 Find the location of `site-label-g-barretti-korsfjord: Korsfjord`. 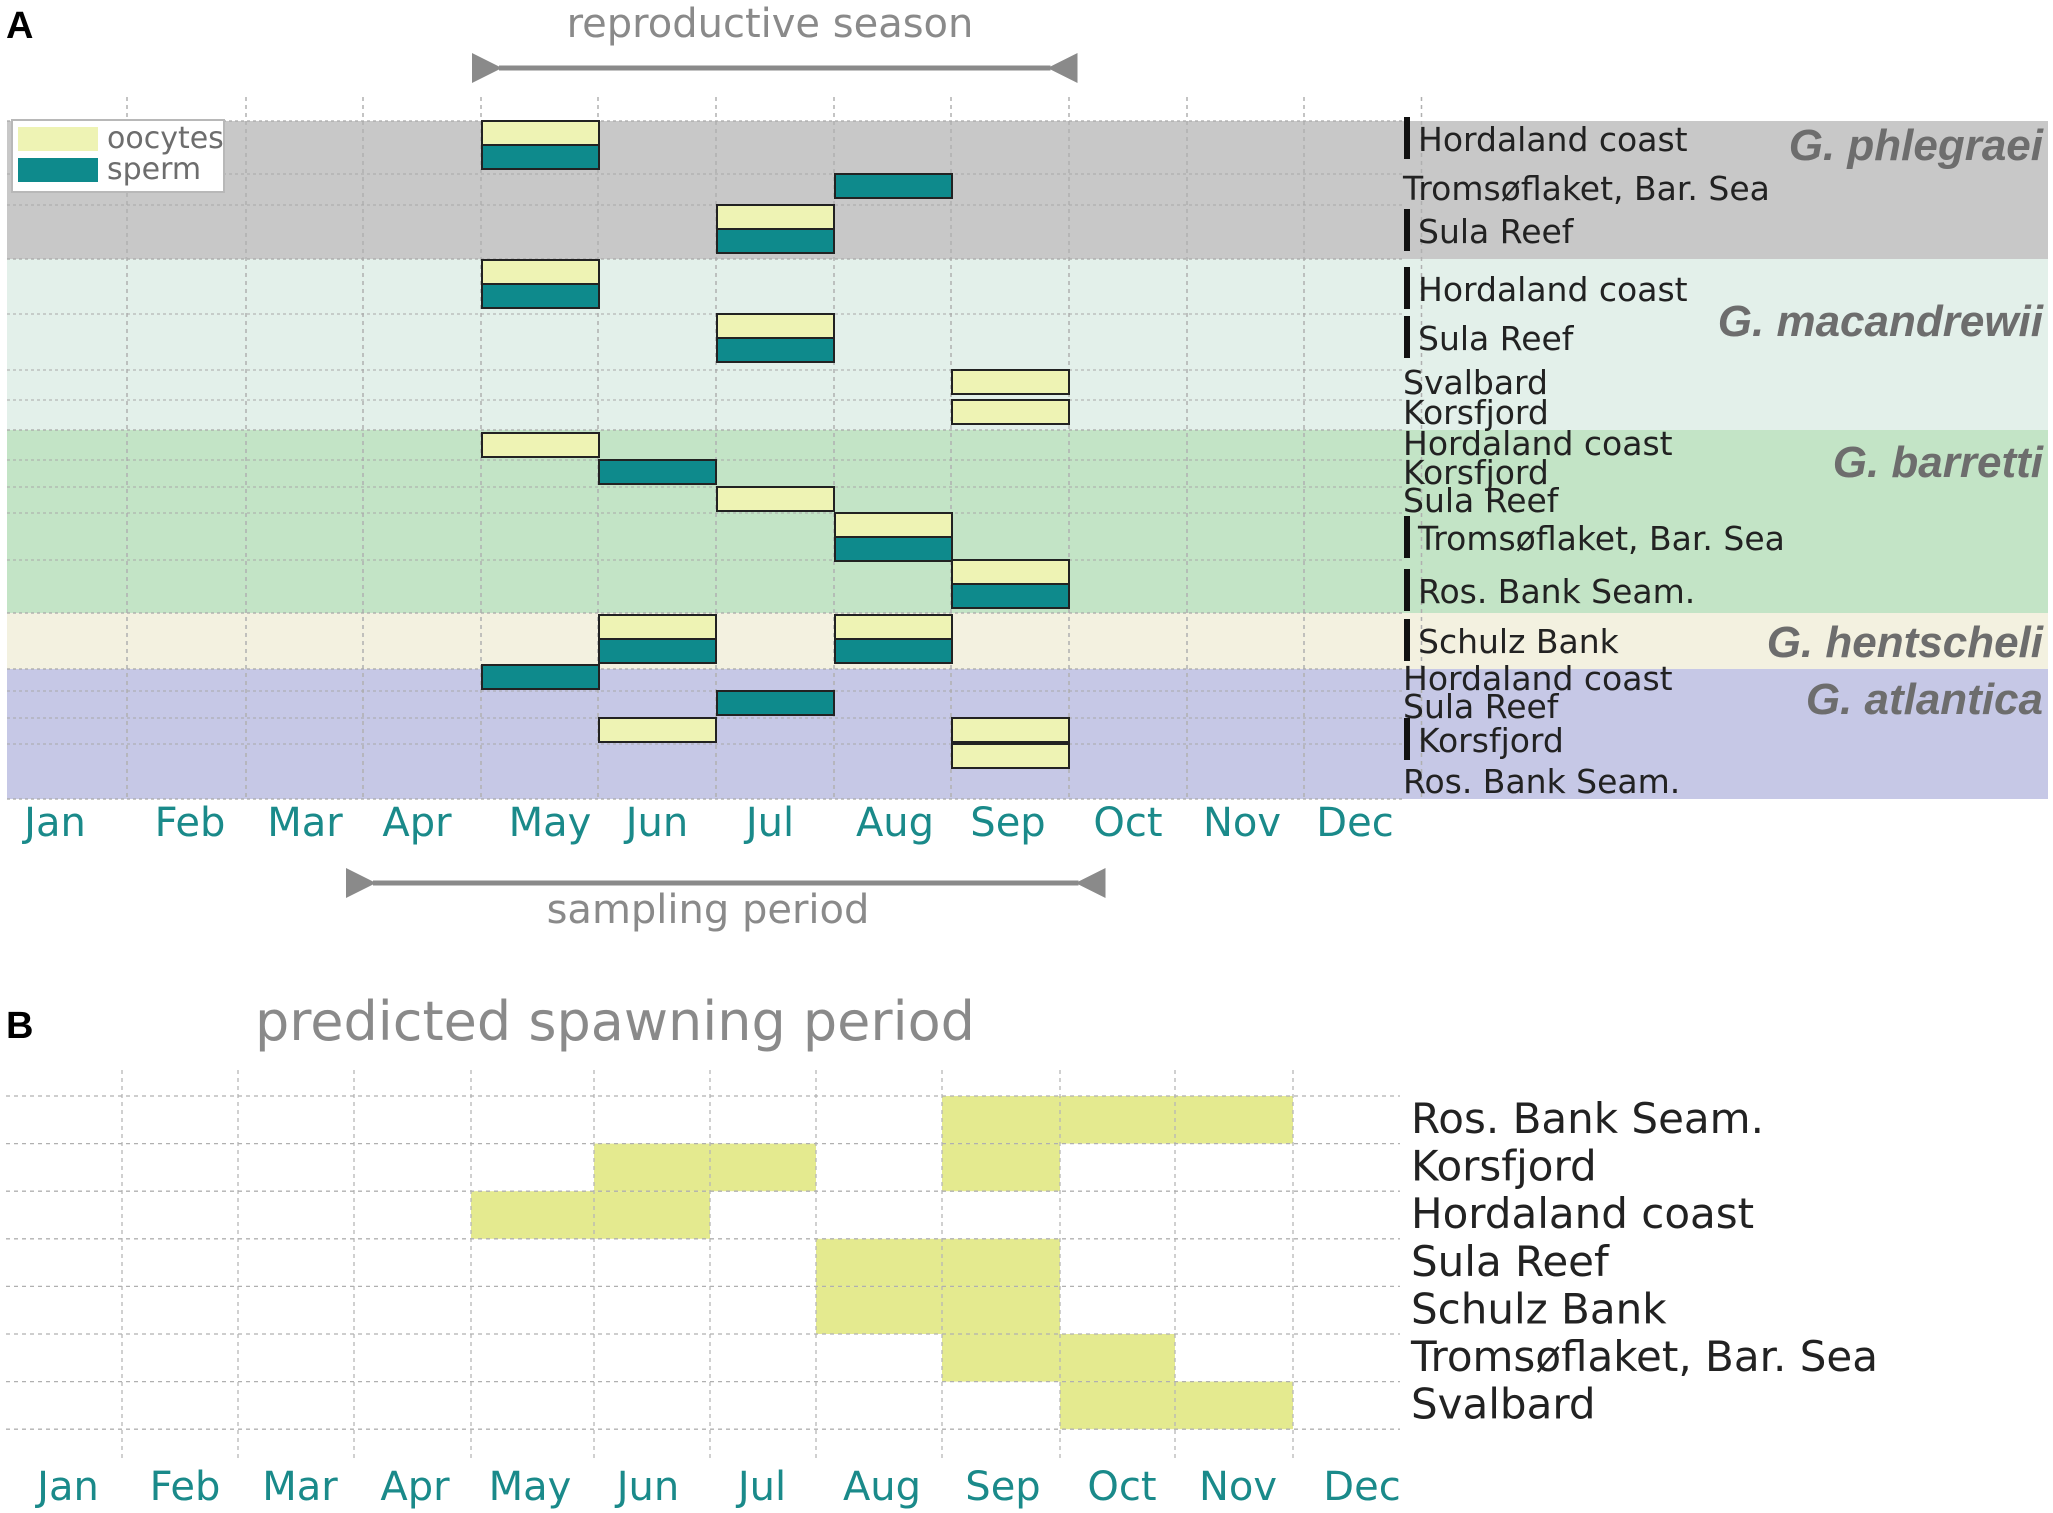

site-label-g-barretti-korsfjord: Korsfjord is located at coordinates (1476, 472).